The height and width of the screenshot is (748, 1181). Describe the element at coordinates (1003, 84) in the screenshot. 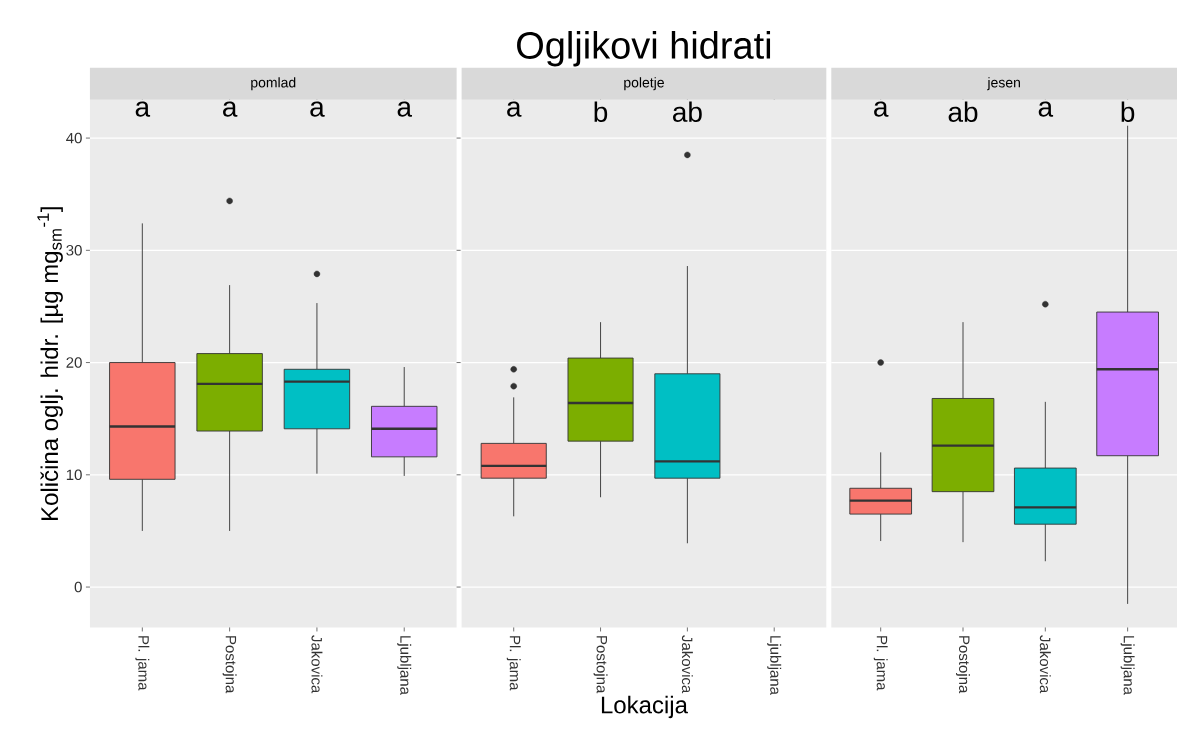

I see `chart-subtitle: jesen` at that location.